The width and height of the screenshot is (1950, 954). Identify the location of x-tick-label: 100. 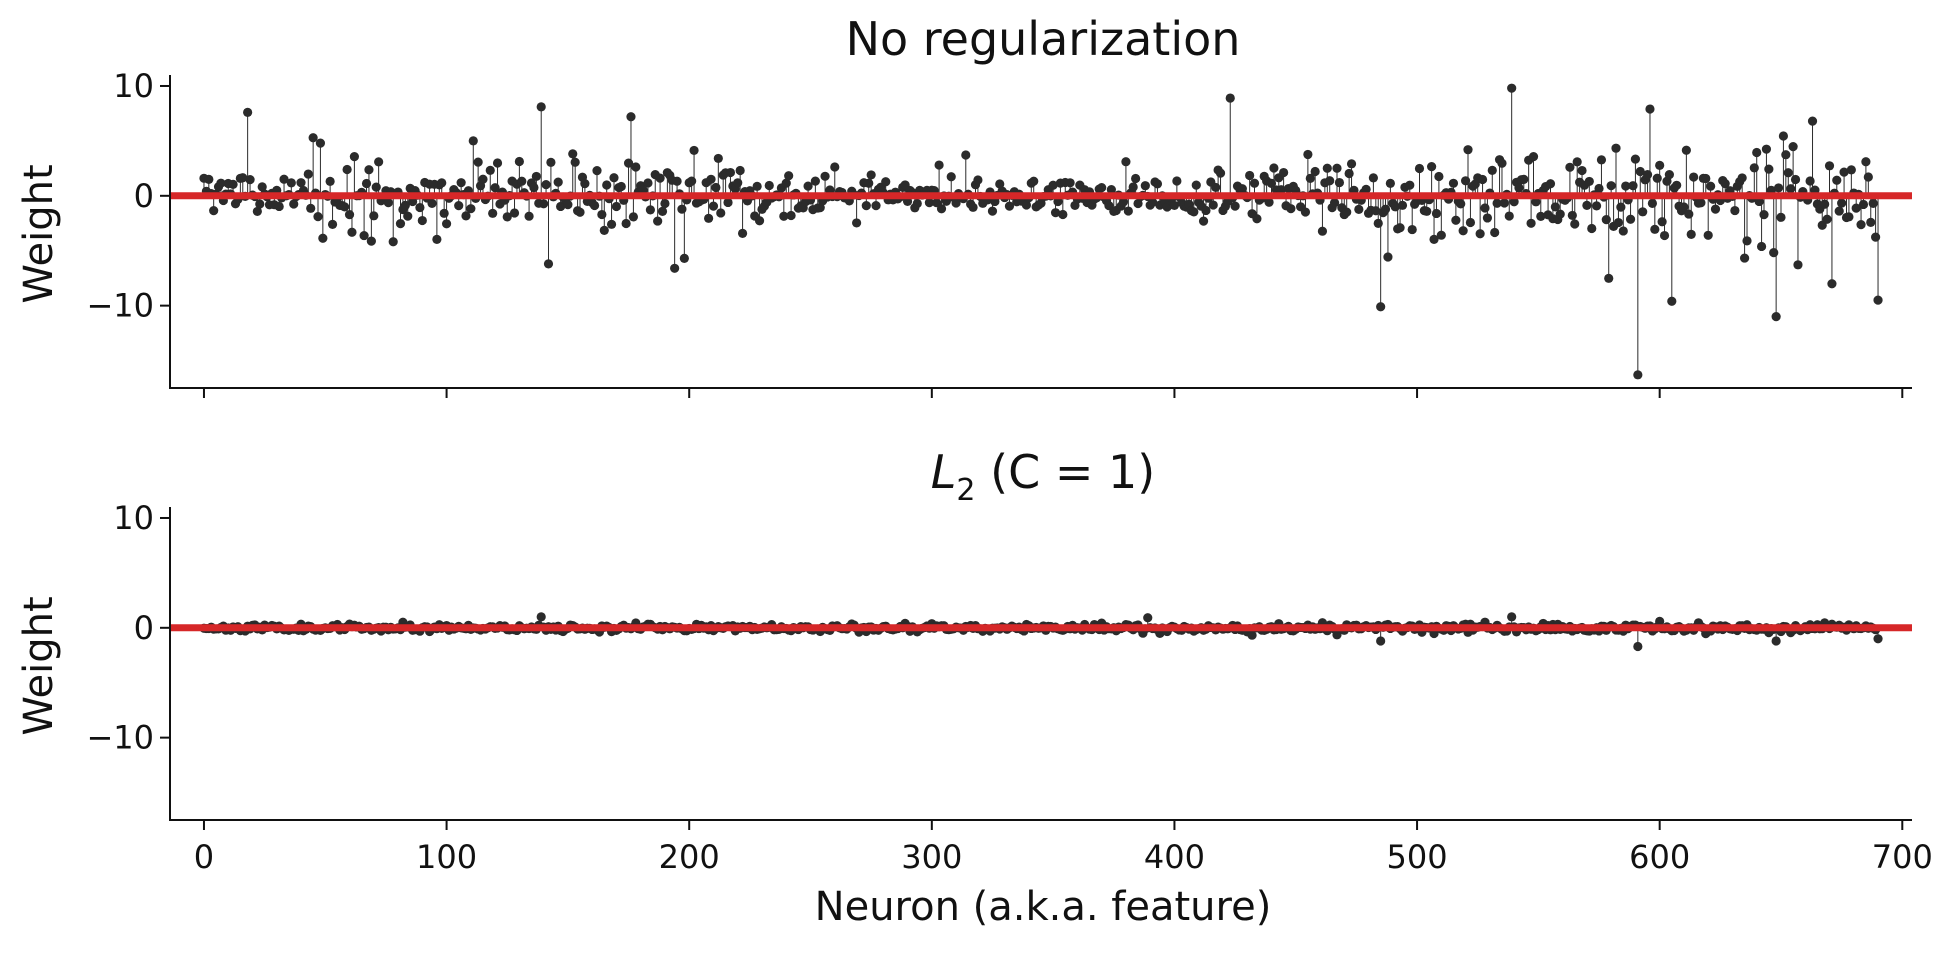
(446, 857).